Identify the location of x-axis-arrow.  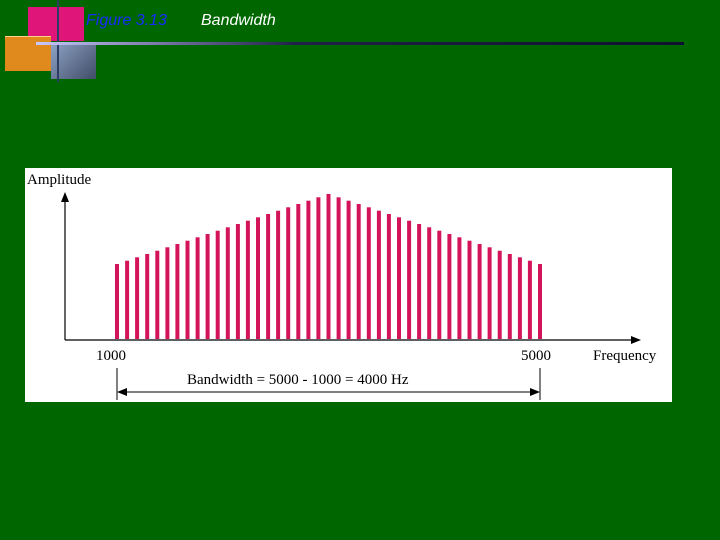
(636, 340).